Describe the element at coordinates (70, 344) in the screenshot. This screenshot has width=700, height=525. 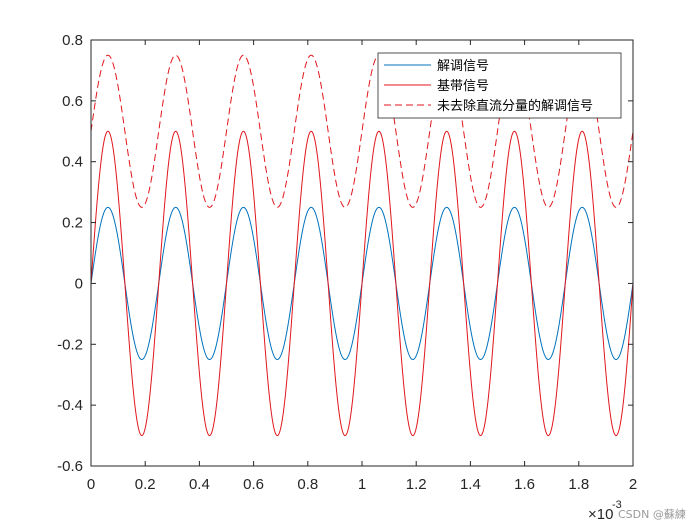
I see `y-tick-label-2: -0.2` at that location.